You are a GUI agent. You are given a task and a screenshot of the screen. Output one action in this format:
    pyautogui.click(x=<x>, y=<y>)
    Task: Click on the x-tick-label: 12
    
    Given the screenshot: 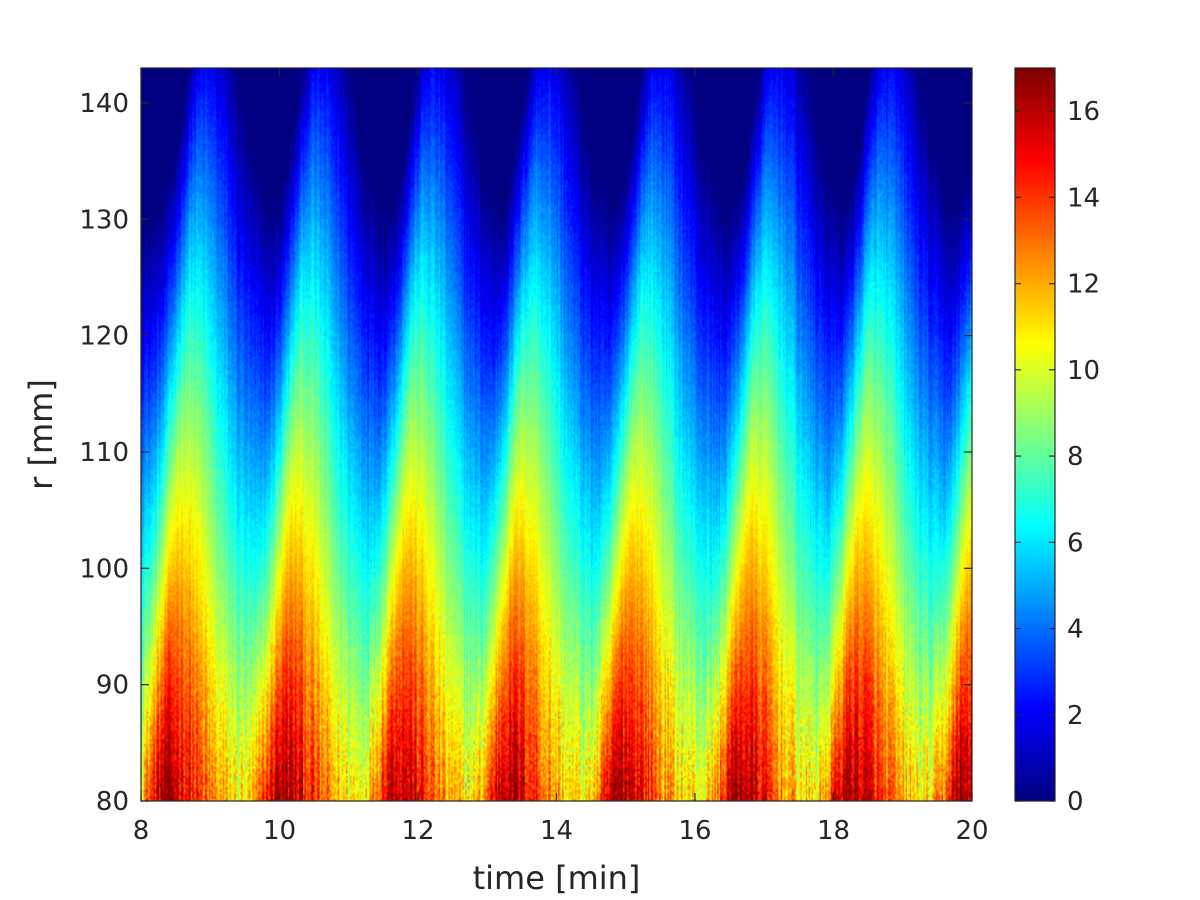 What is the action you would take?
    pyautogui.click(x=417, y=831)
    